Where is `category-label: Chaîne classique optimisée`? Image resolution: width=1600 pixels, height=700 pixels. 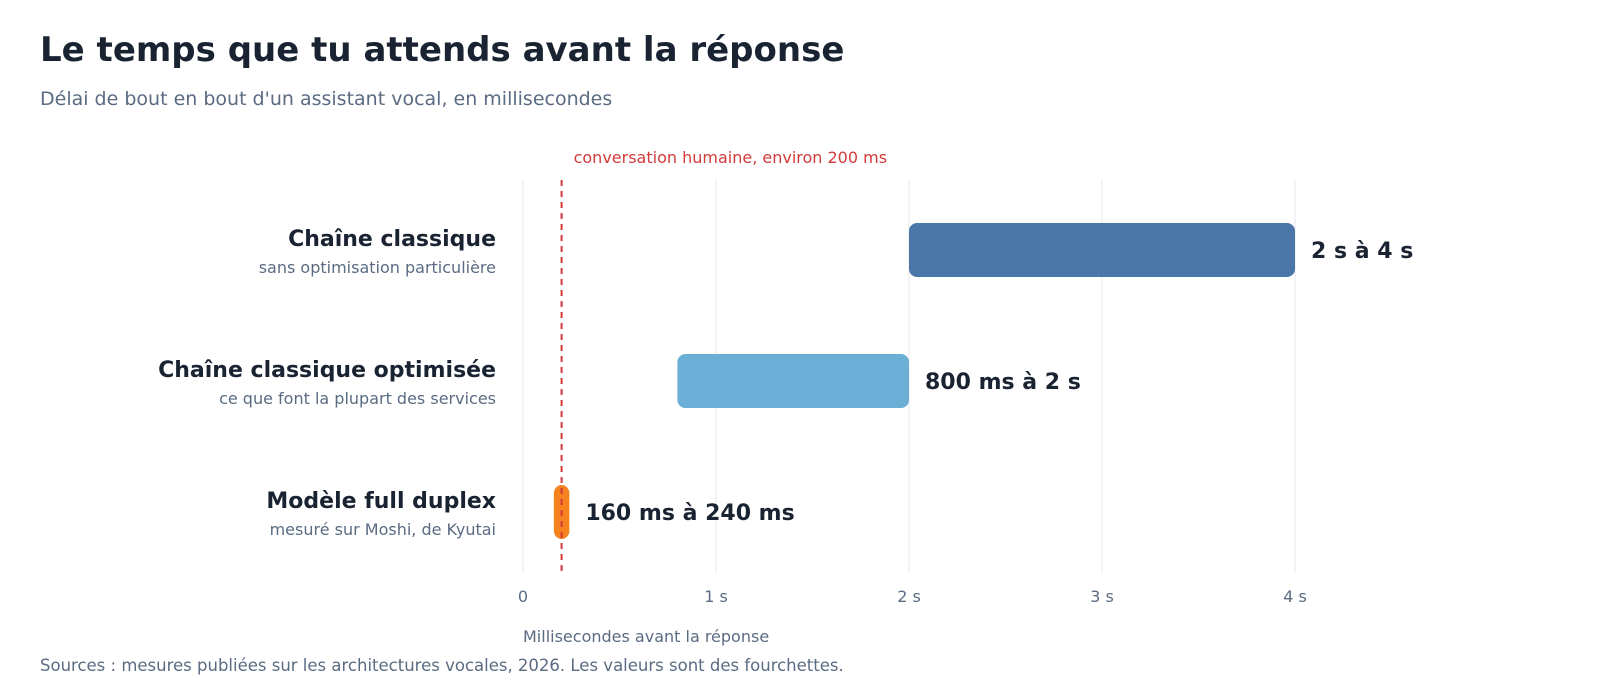 category-label: Chaîne classique optimisée is located at coordinates (327, 370).